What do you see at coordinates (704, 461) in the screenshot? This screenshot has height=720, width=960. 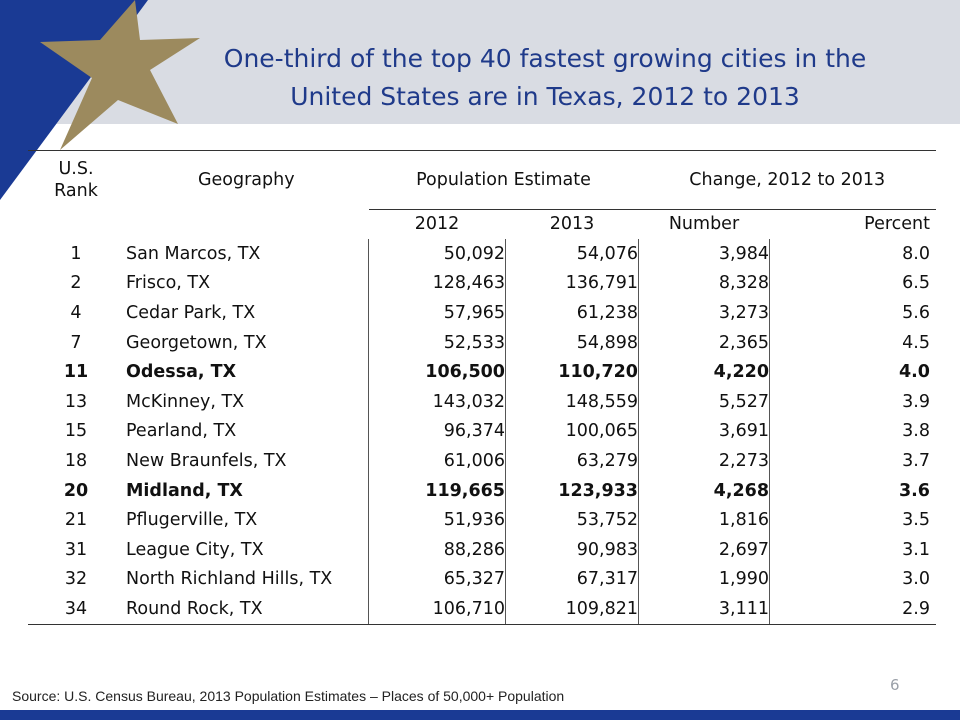 I see `change-number-cell: 2,273` at bounding box center [704, 461].